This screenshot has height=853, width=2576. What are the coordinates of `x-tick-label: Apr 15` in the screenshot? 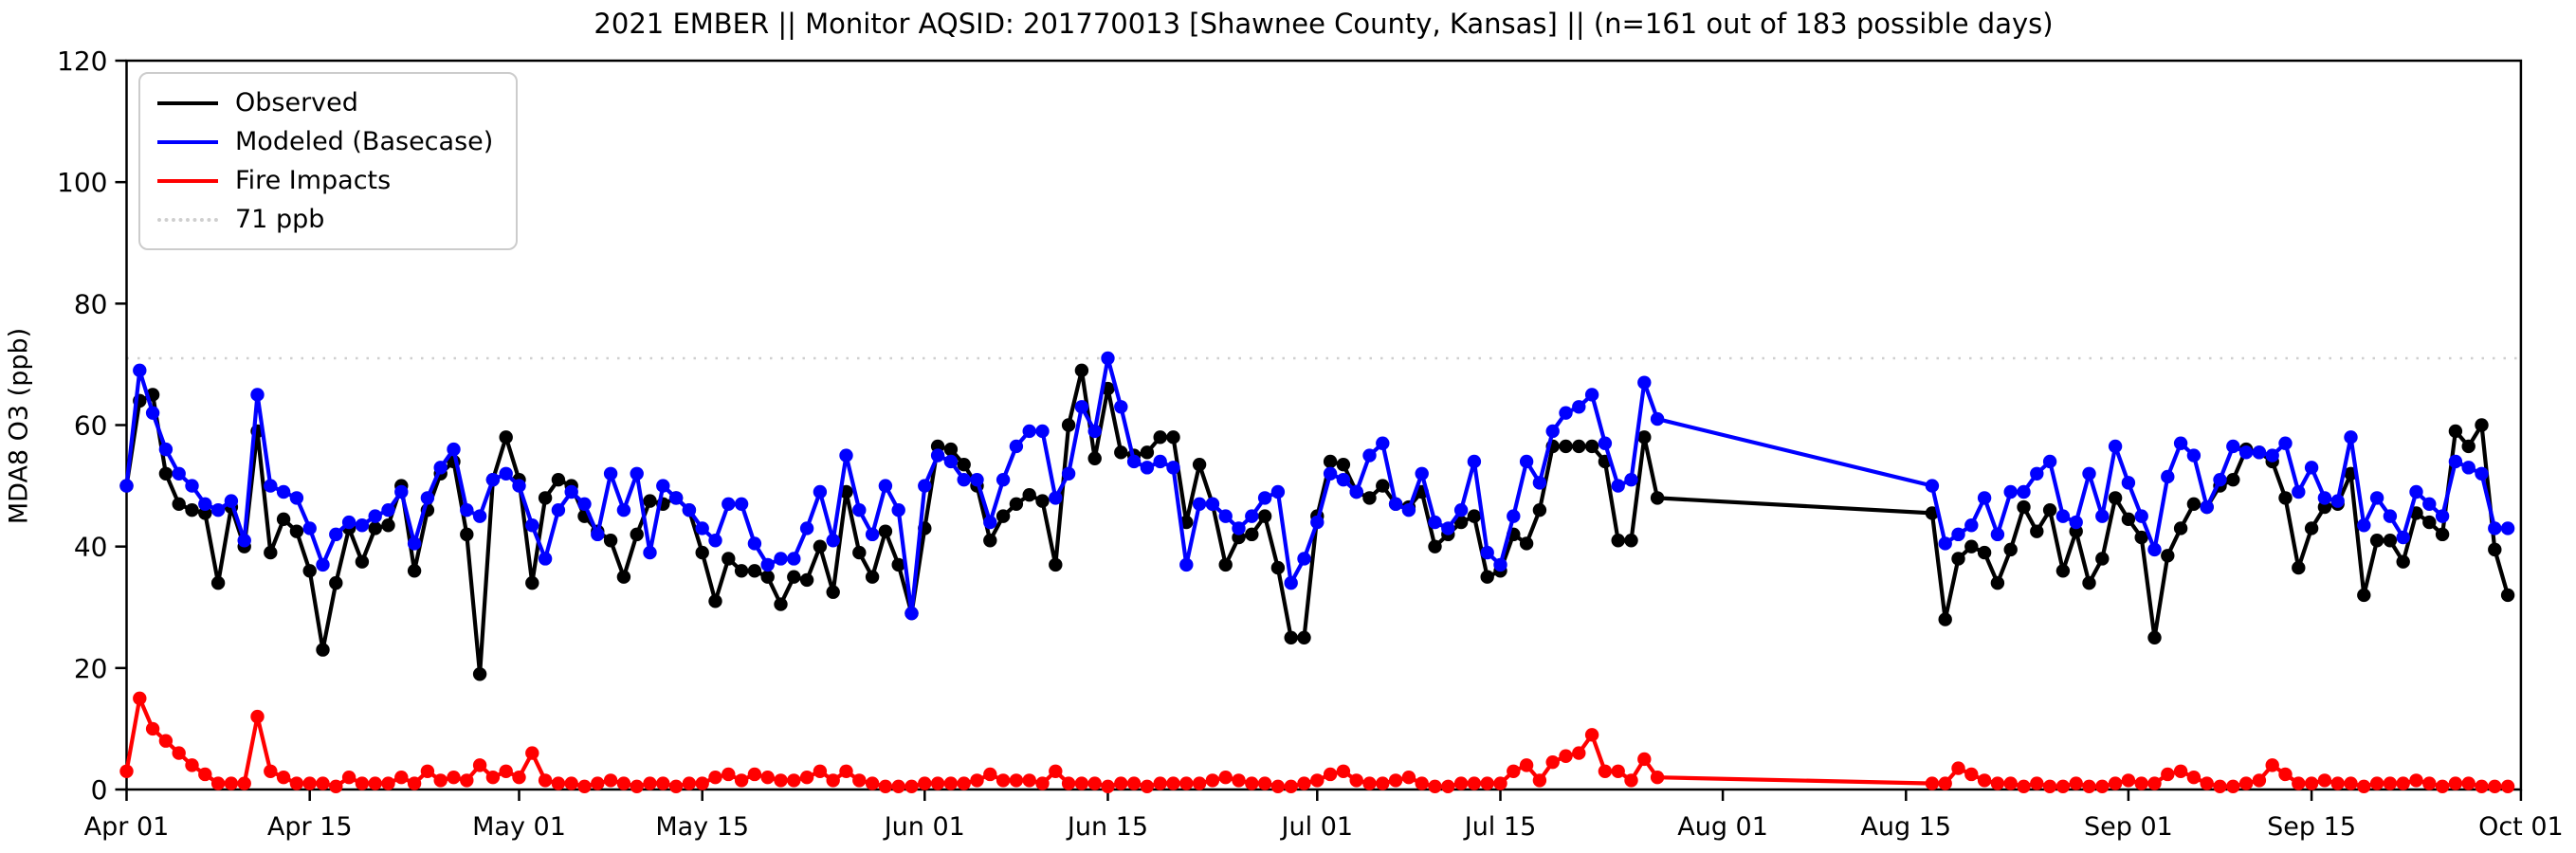 It's located at (310, 827).